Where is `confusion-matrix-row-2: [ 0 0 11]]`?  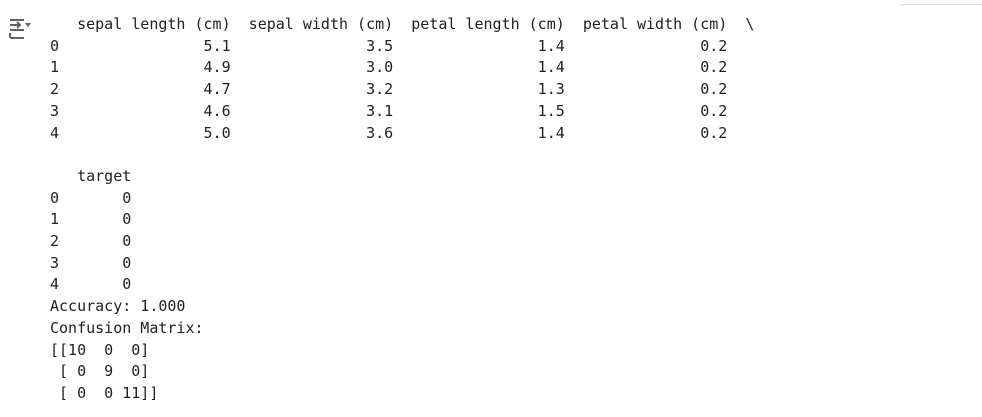
confusion-matrix-row-2: [ 0 0 11]] is located at coordinates (104, 392).